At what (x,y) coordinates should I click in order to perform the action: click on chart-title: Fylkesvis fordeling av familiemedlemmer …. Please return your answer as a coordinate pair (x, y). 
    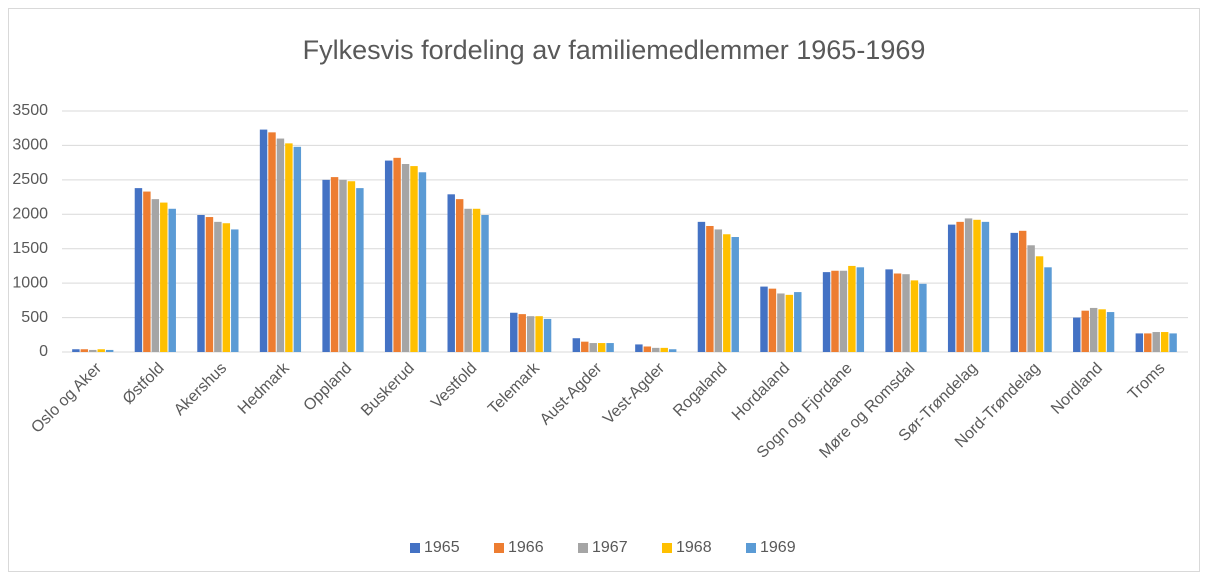
    Looking at the image, I should click on (614, 50).